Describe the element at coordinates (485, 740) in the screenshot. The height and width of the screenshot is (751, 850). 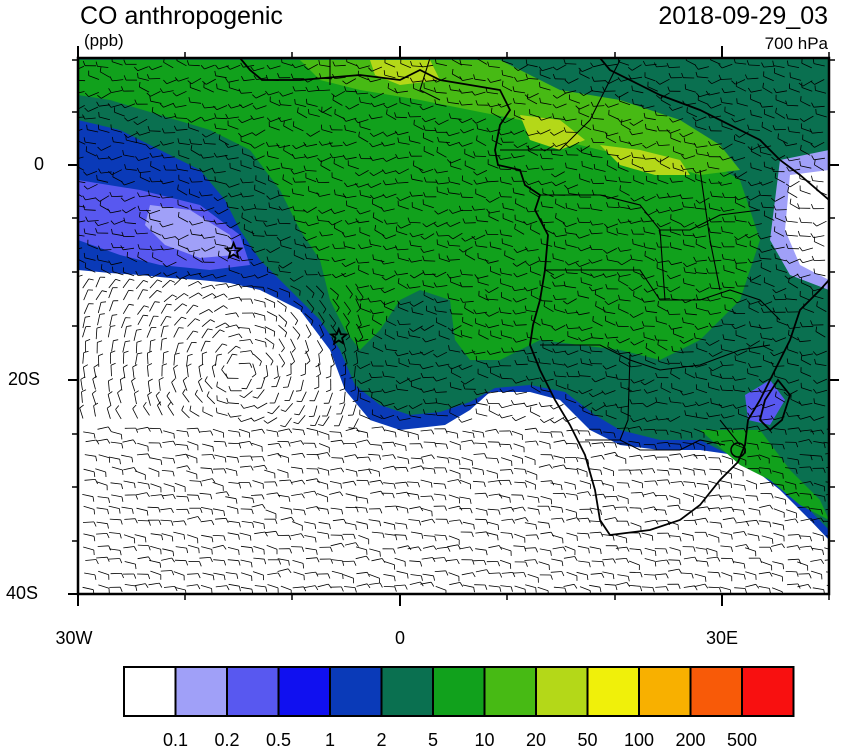
I see `colorbar-label: 10` at that location.